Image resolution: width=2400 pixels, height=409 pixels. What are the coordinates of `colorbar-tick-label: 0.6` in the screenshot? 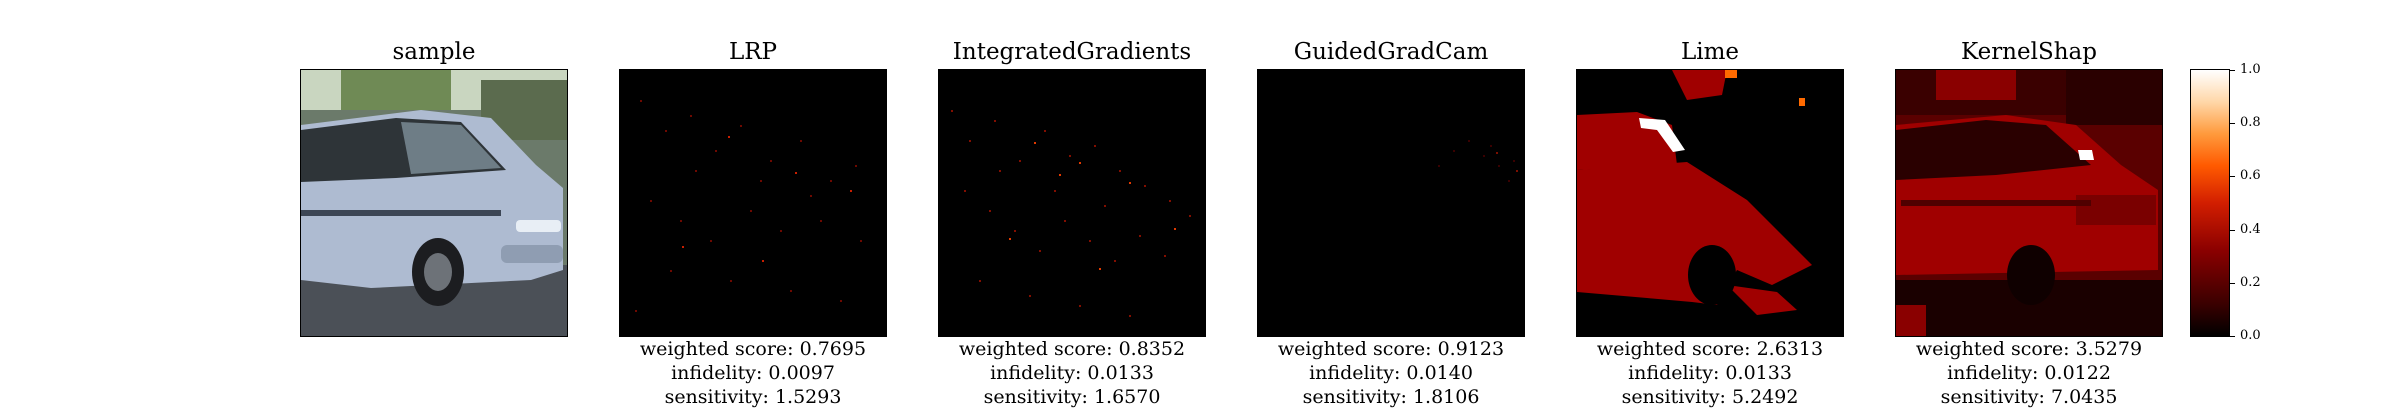 It's located at (2250, 176).